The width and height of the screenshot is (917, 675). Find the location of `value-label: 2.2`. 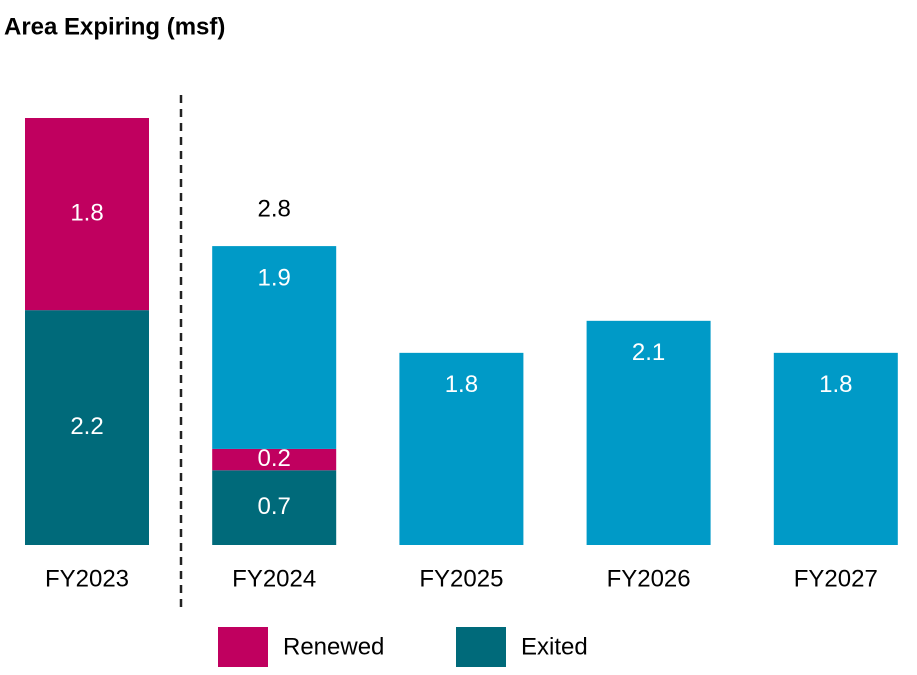

value-label: 2.2 is located at coordinates (86, 426).